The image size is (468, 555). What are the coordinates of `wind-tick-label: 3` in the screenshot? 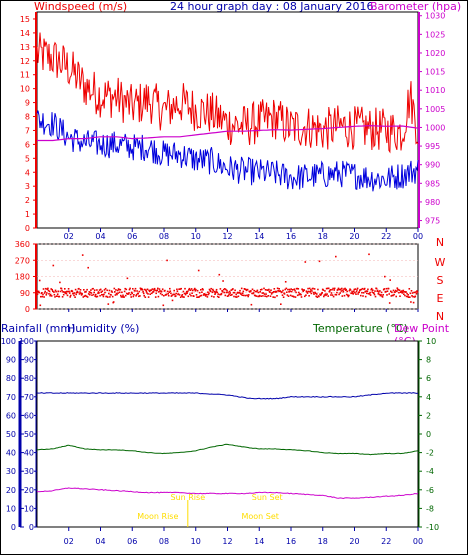 It's located at (27, 186).